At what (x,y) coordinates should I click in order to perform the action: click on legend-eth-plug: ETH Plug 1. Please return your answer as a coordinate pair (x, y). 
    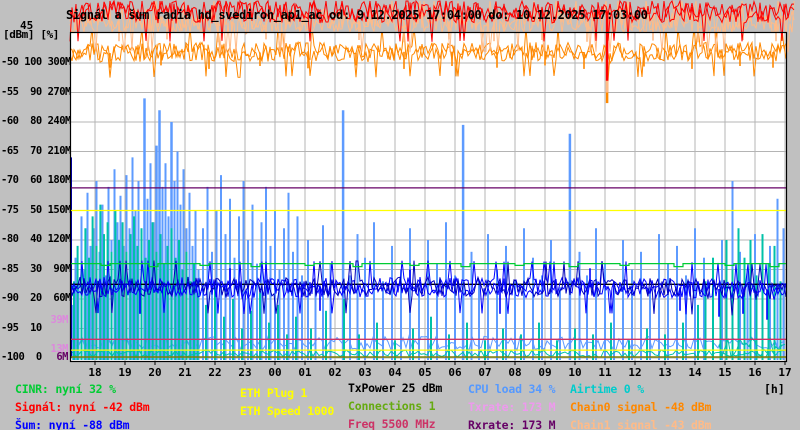
    Looking at the image, I should click on (274, 393).